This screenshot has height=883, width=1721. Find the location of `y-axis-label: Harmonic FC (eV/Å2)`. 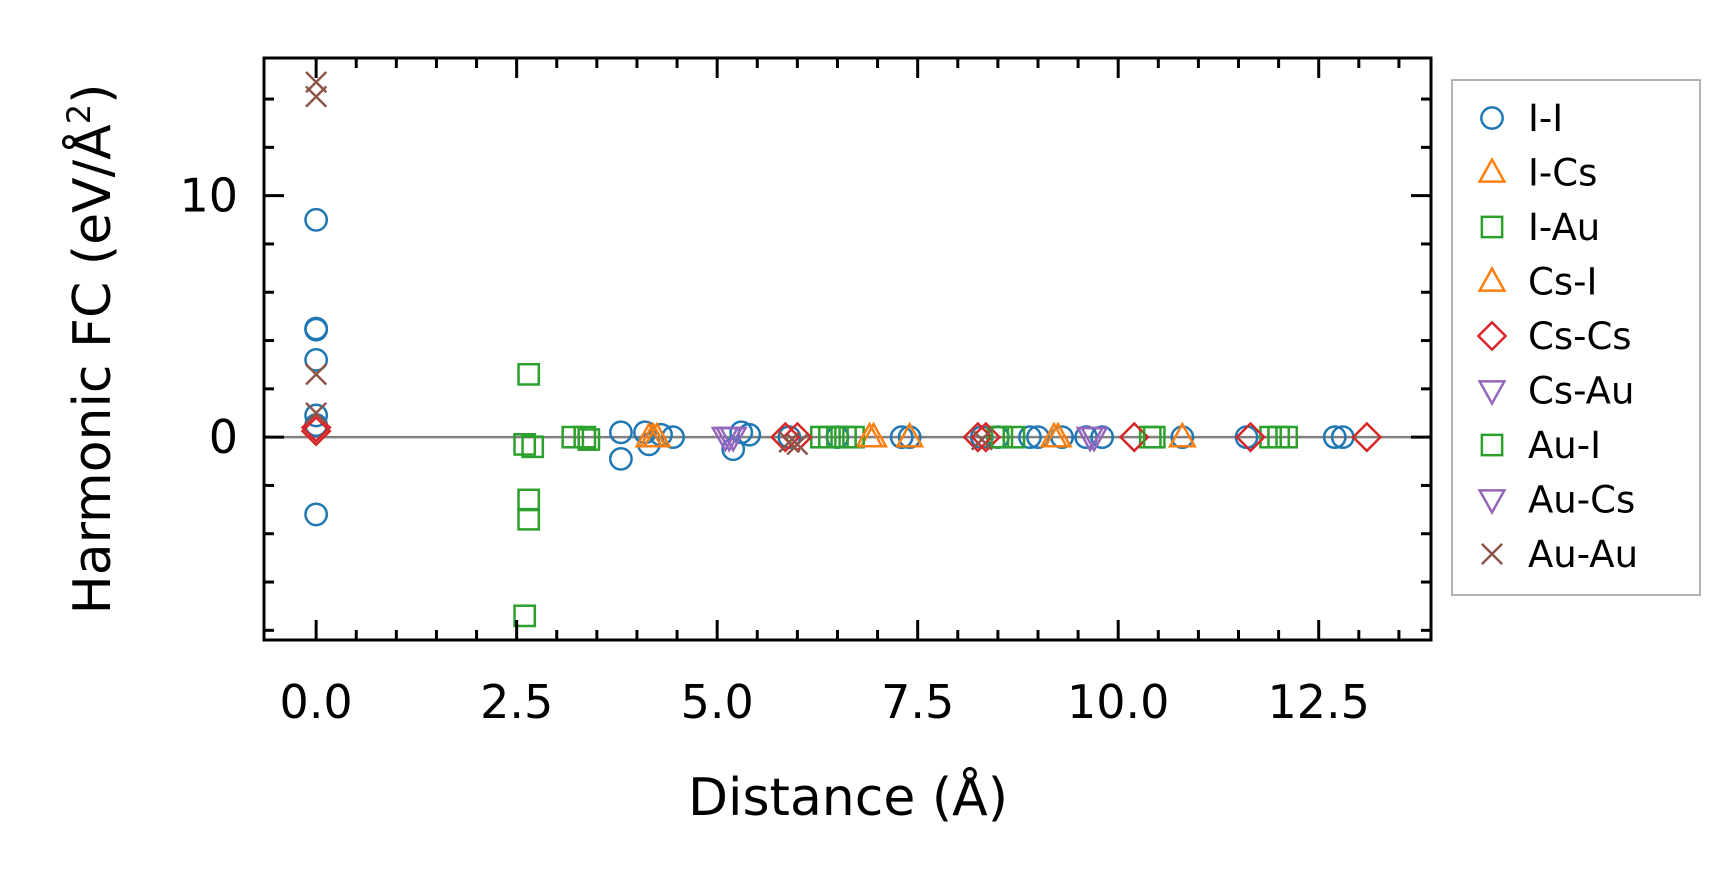

y-axis-label: Harmonic FC (eV/Å2) is located at coordinates (91, 349).